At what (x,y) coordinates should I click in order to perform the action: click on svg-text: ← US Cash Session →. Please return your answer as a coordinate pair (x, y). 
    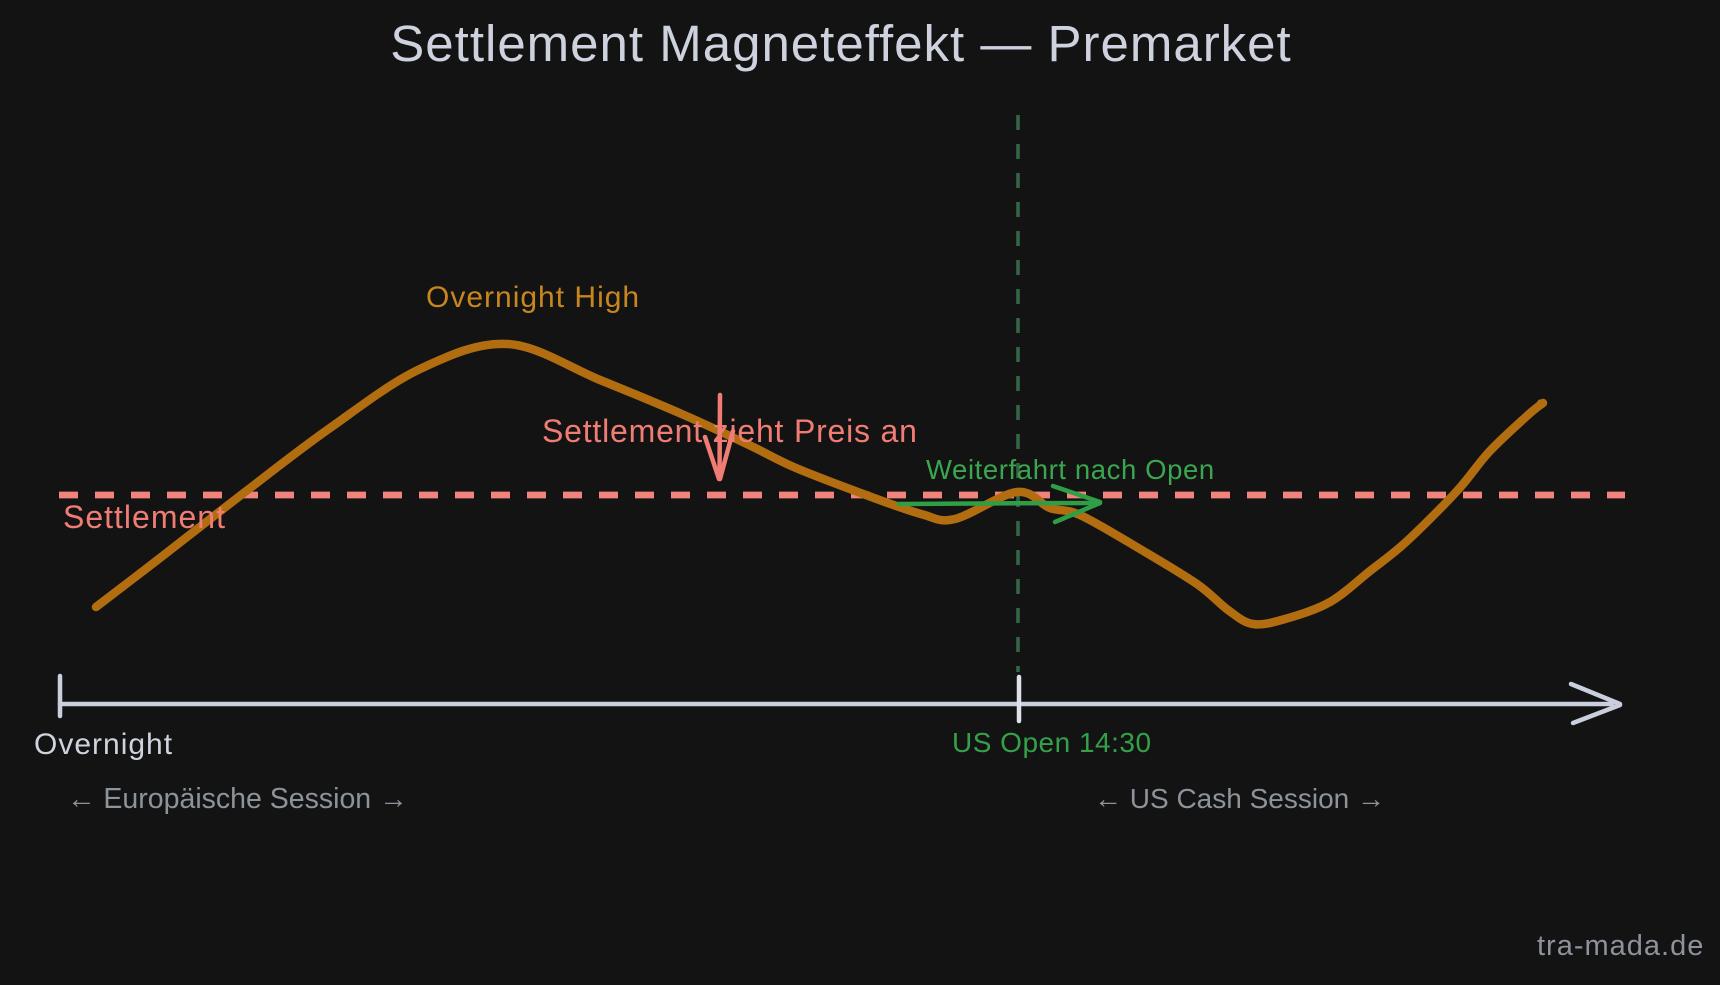
    Looking at the image, I should click on (1239, 798).